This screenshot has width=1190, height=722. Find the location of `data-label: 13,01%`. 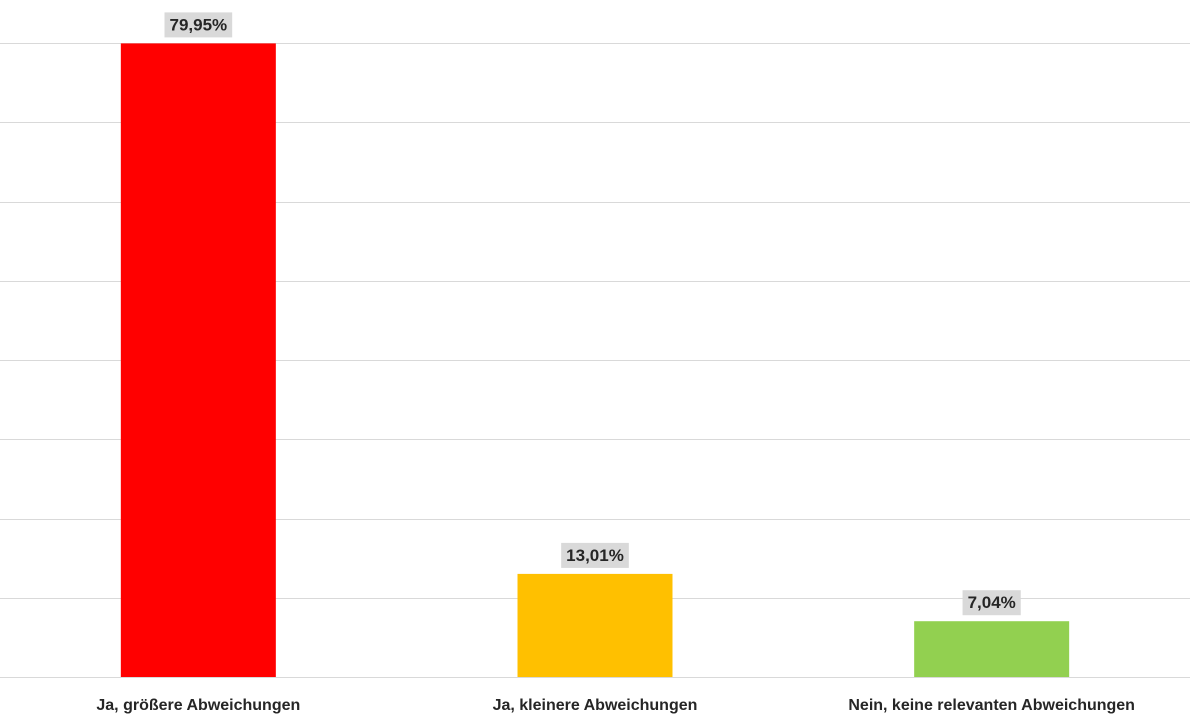

data-label: 13,01% is located at coordinates (595, 555).